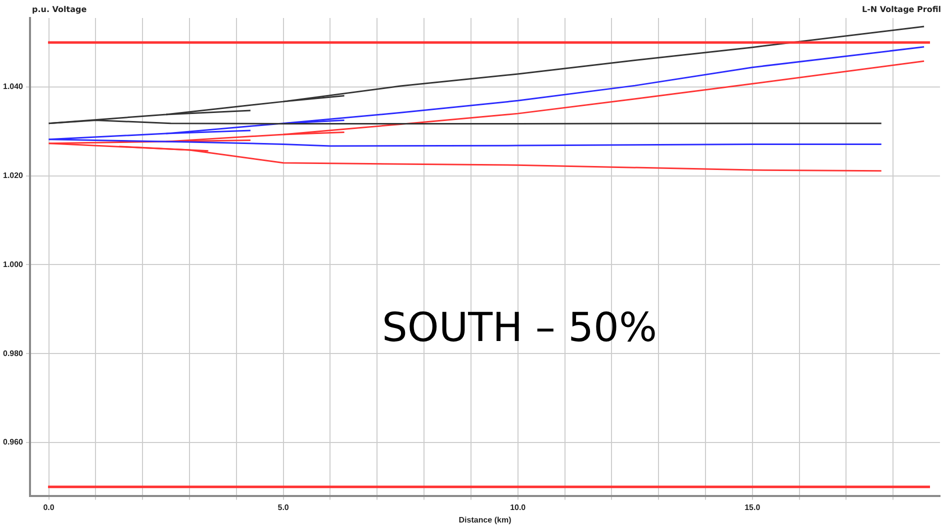  What do you see at coordinates (13, 264) in the screenshot?
I see `y-tick-label: 1.000` at bounding box center [13, 264].